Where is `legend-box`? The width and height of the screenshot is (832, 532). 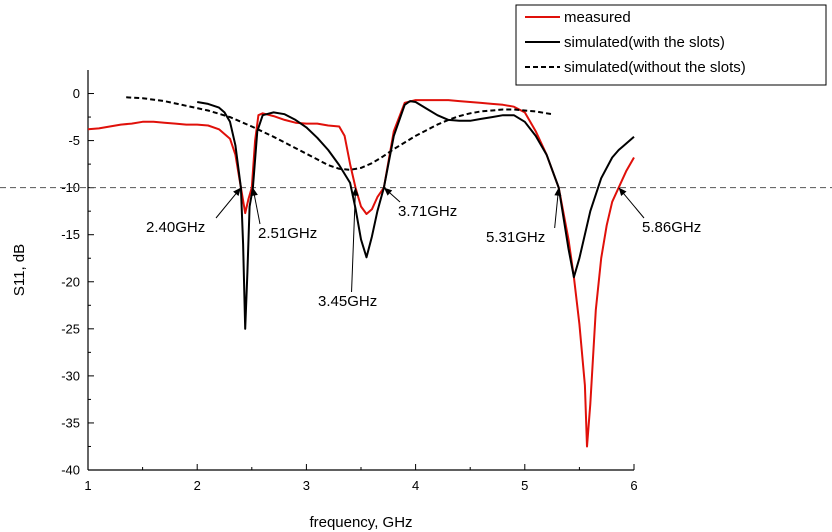 legend-box is located at coordinates (671, 45).